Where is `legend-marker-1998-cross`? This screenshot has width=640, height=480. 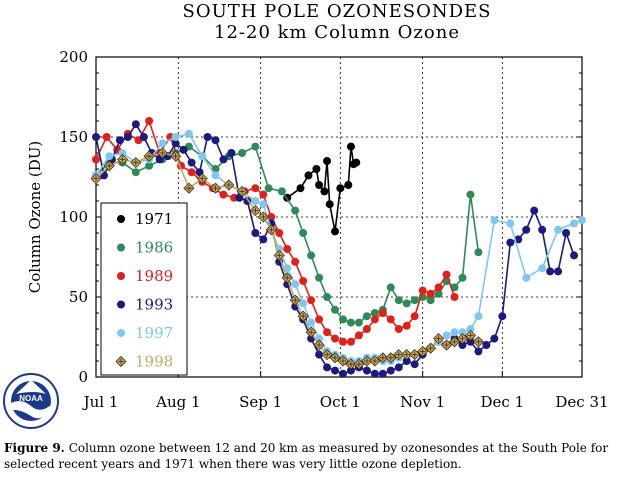
legend-marker-1998-cross is located at coordinates (121, 361).